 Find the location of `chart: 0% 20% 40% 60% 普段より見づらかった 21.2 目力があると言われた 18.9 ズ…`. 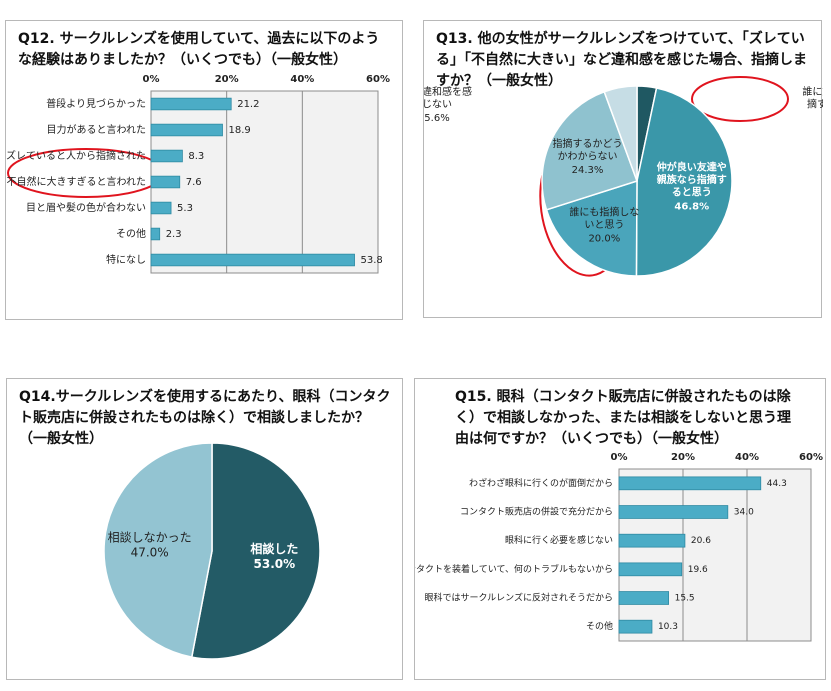

chart: 0% 20% 40% 60% 普段より見づらかった 21.2 目力があると言われた 18.9 ズ… is located at coordinates (198, 174).